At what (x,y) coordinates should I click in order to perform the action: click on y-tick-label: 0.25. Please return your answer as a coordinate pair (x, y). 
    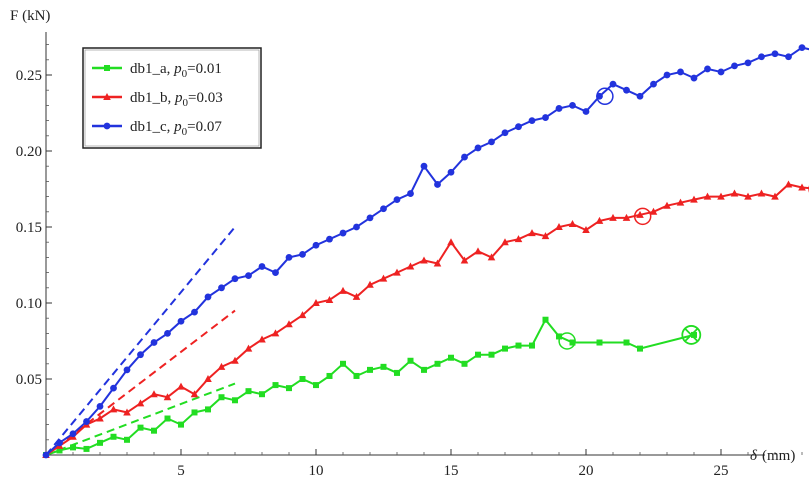
    Looking at the image, I should click on (29, 76).